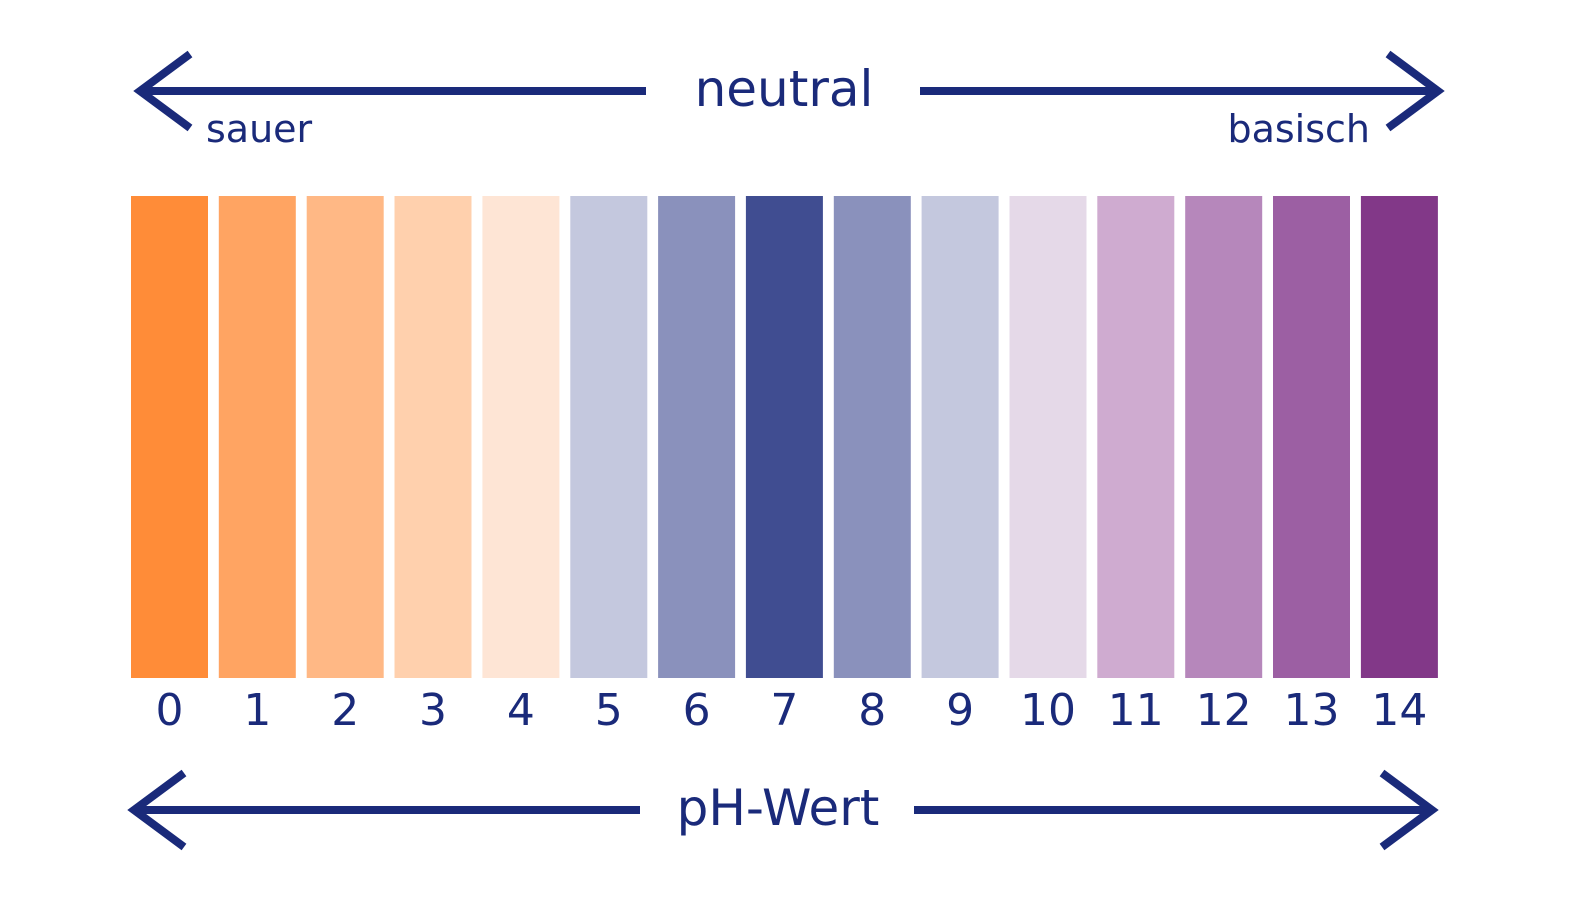 The height and width of the screenshot is (908, 1571). What do you see at coordinates (1182, 91) in the screenshot?
I see `top-right-arrow` at bounding box center [1182, 91].